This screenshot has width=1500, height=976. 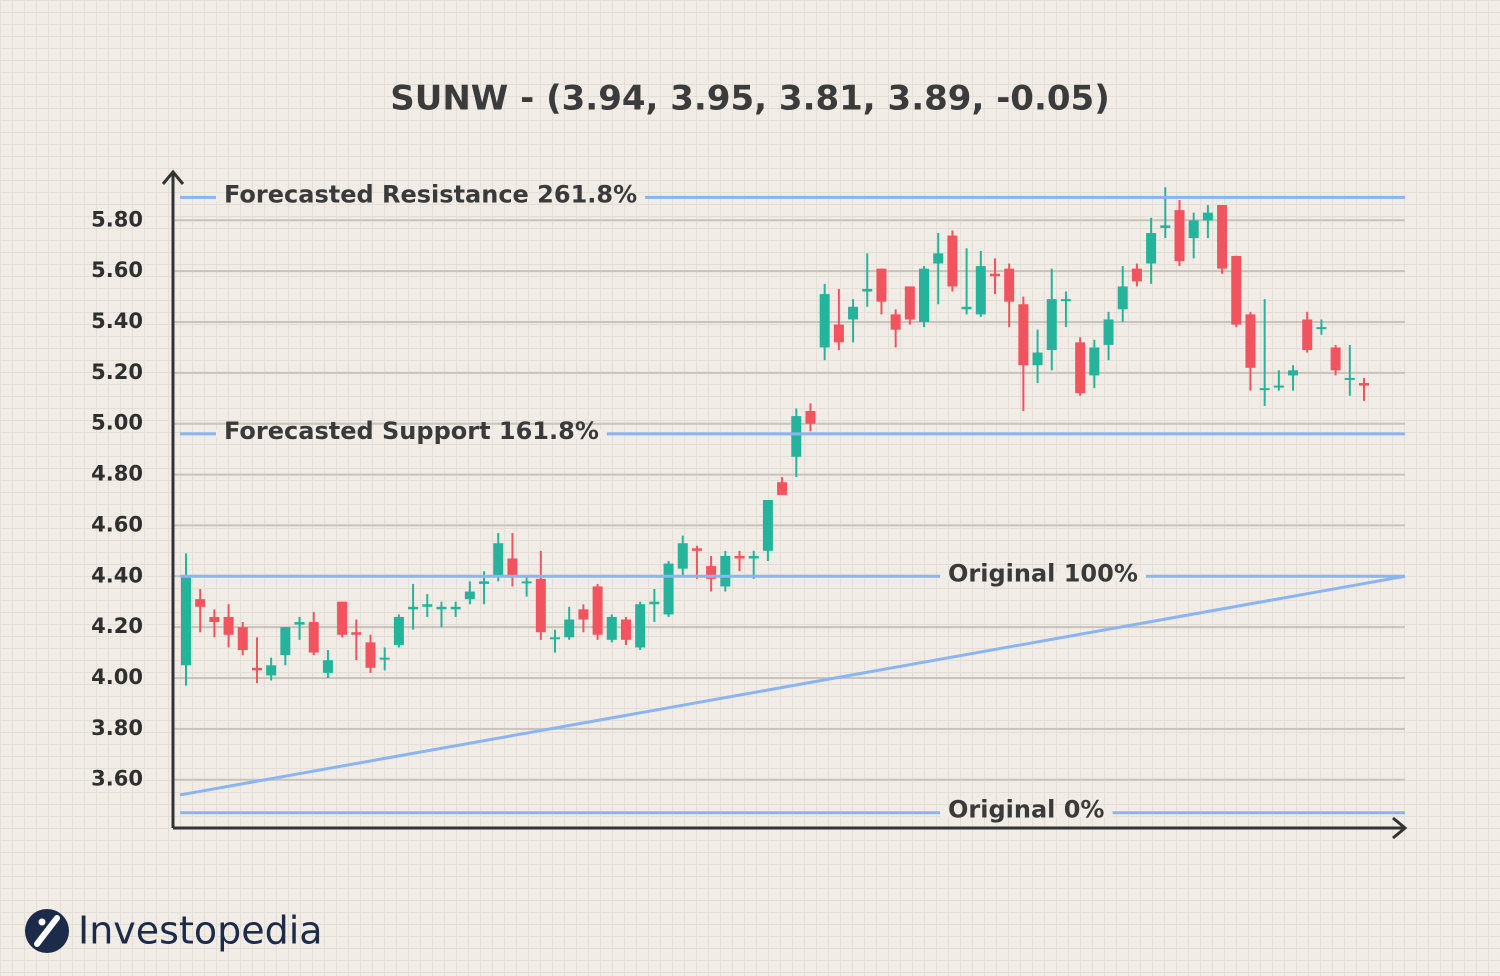 I want to click on y-tick-label: 4.60, so click(x=117, y=524).